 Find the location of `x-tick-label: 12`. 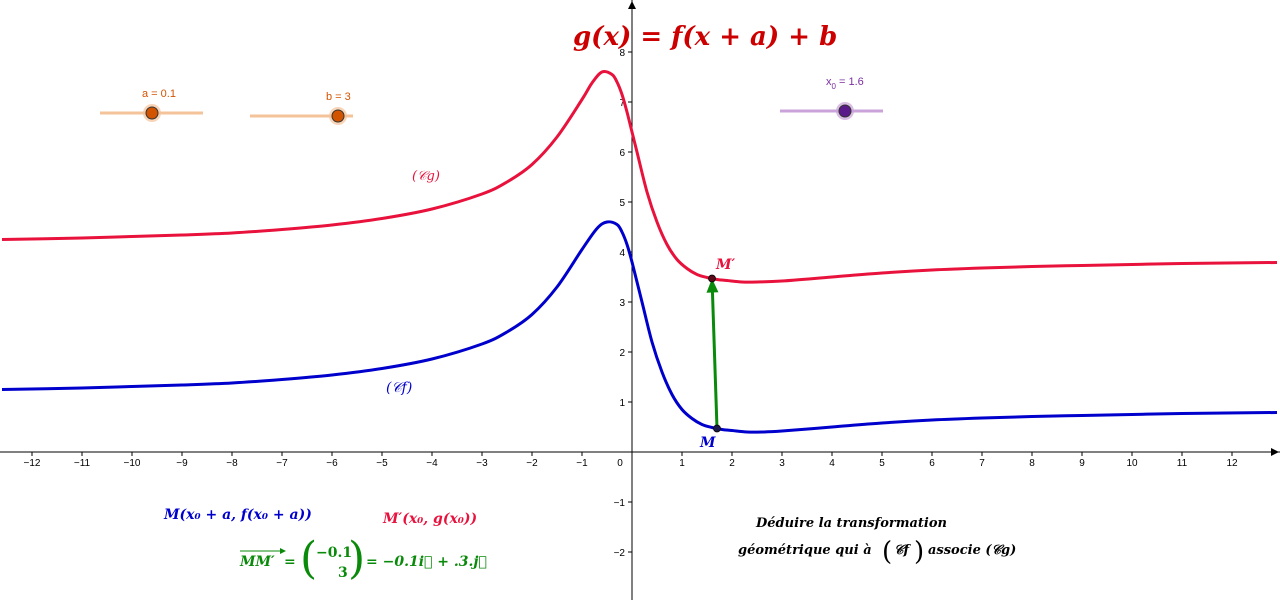

x-tick-label: 12 is located at coordinates (1232, 463).